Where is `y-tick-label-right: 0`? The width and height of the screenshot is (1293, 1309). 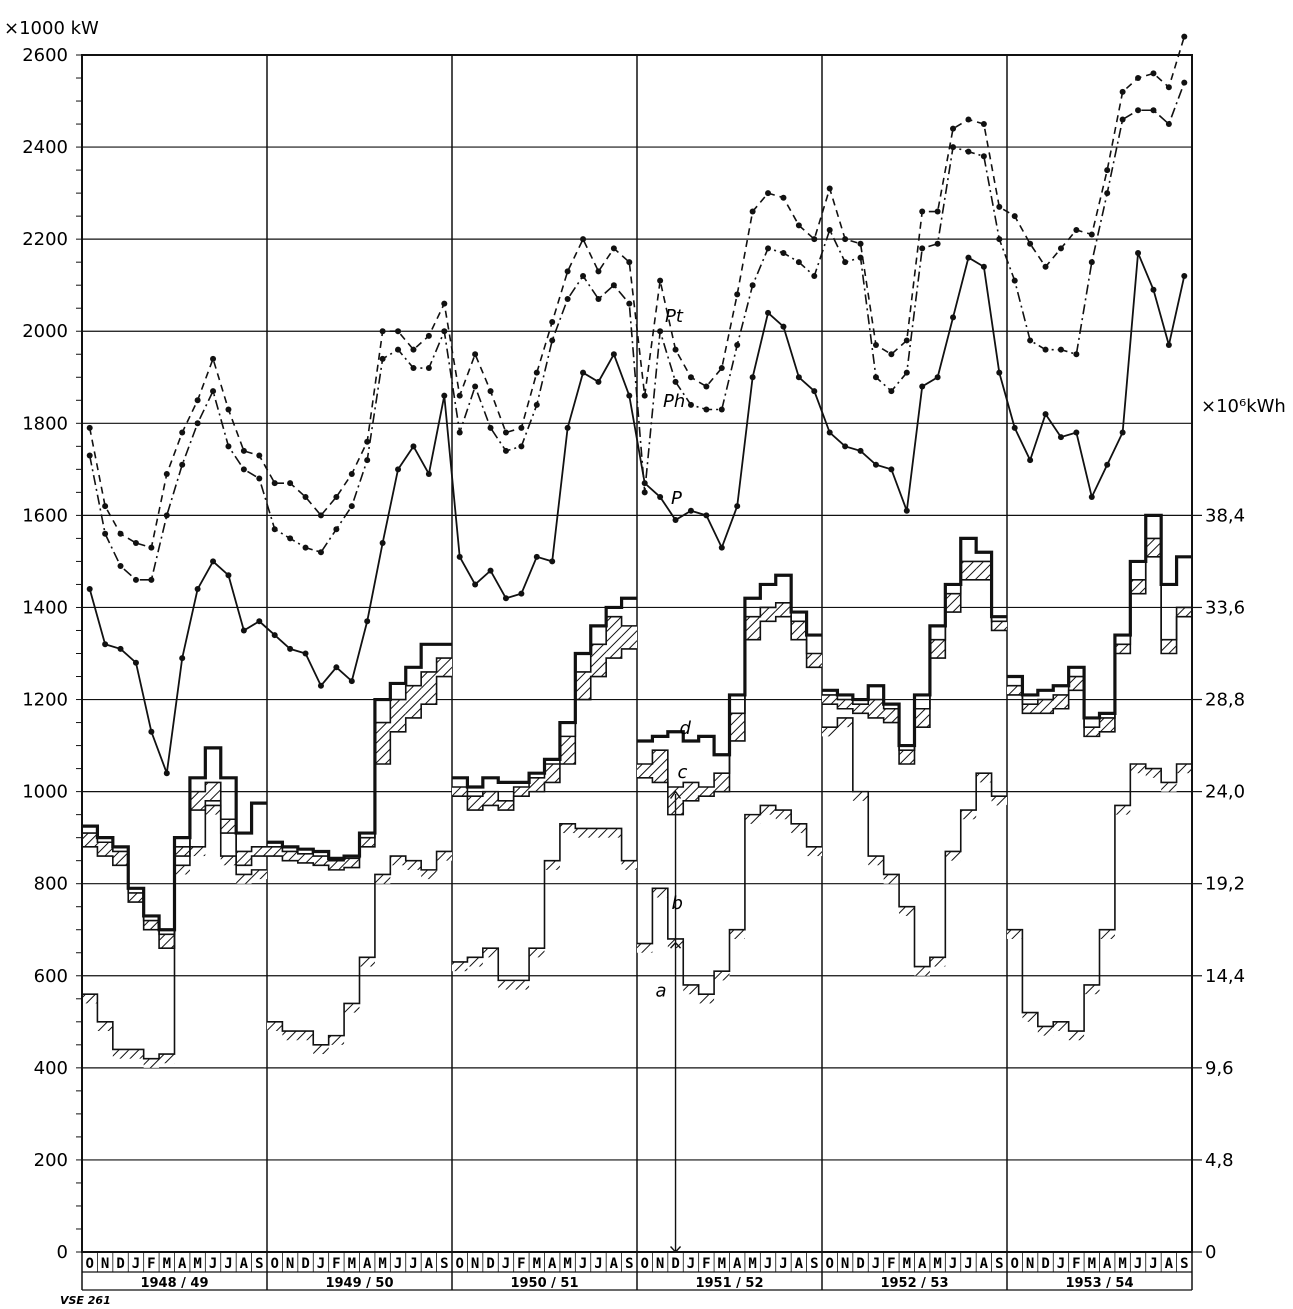 y-tick-label-right: 0 is located at coordinates (1210, 1252).